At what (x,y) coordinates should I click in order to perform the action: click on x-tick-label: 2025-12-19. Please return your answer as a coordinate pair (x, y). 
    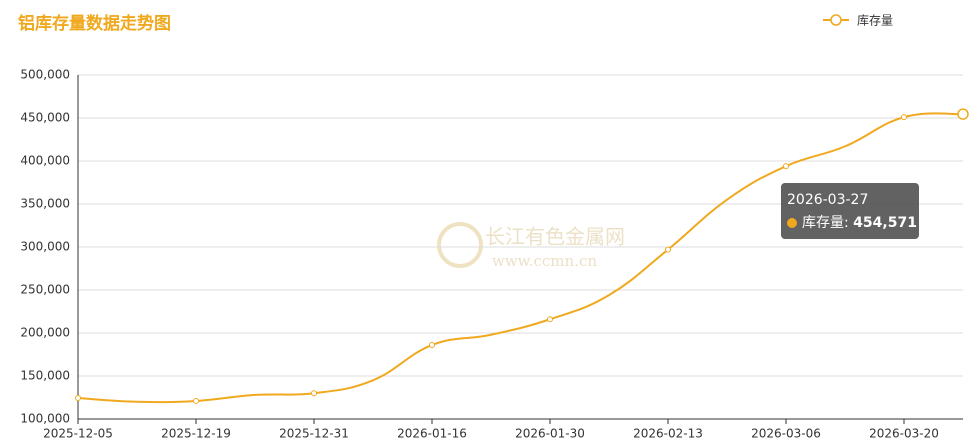
    Looking at the image, I should click on (196, 434).